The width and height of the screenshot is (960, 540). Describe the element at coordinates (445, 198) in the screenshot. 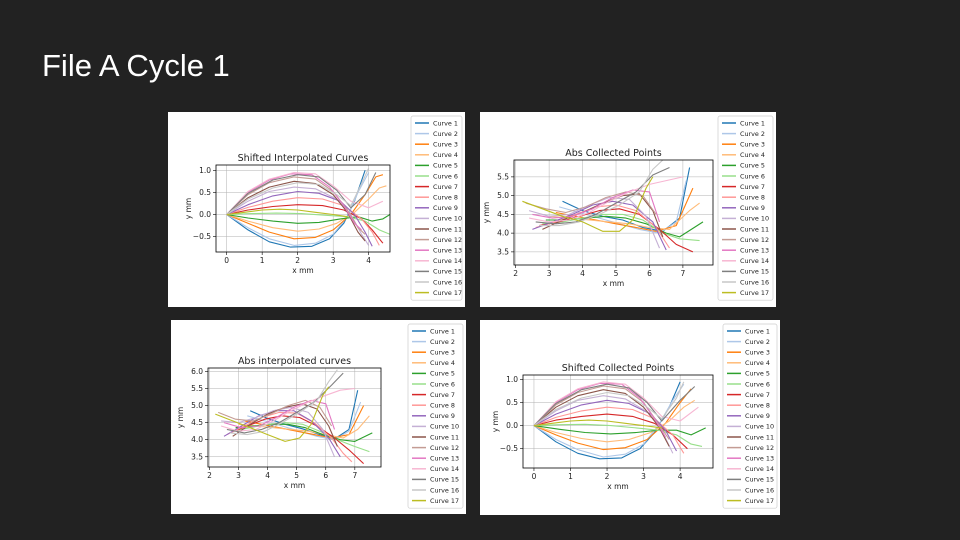

I see `legend-label: Curve 8` at that location.